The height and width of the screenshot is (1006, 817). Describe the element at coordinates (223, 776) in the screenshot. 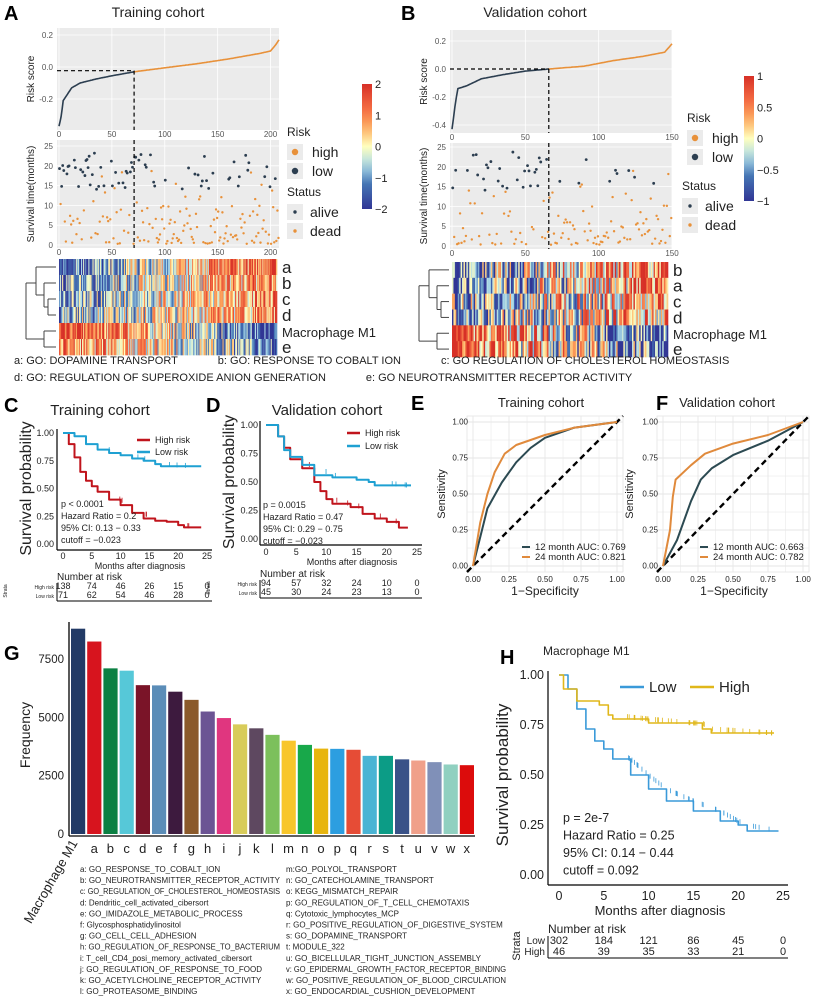

I see `bar-i` at that location.